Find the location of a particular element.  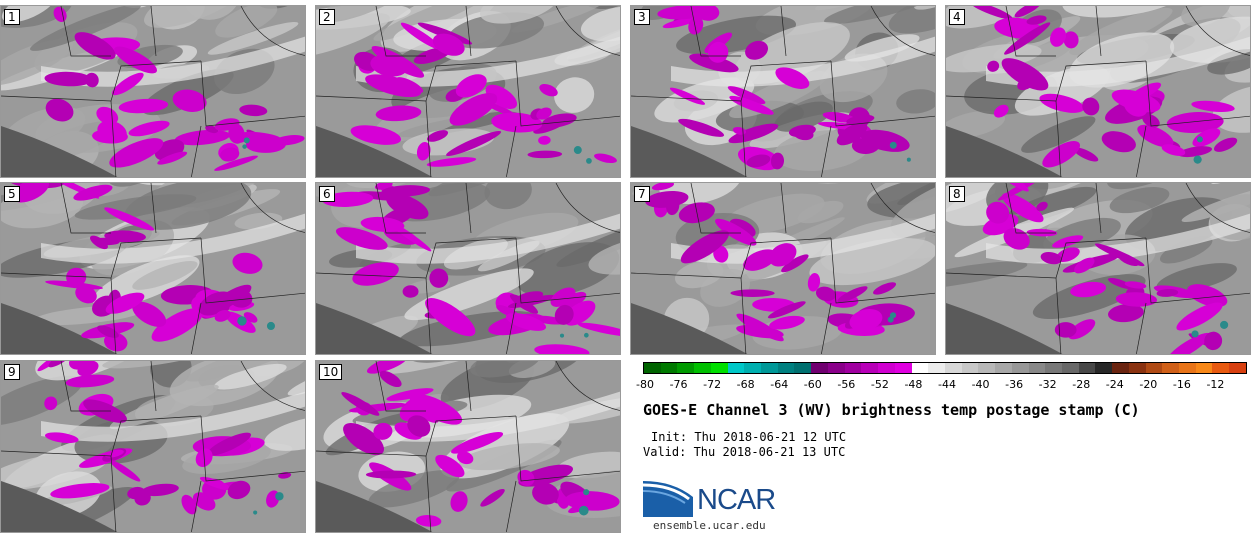

ensemble-panel-8: 8 is located at coordinates (1098, 268).